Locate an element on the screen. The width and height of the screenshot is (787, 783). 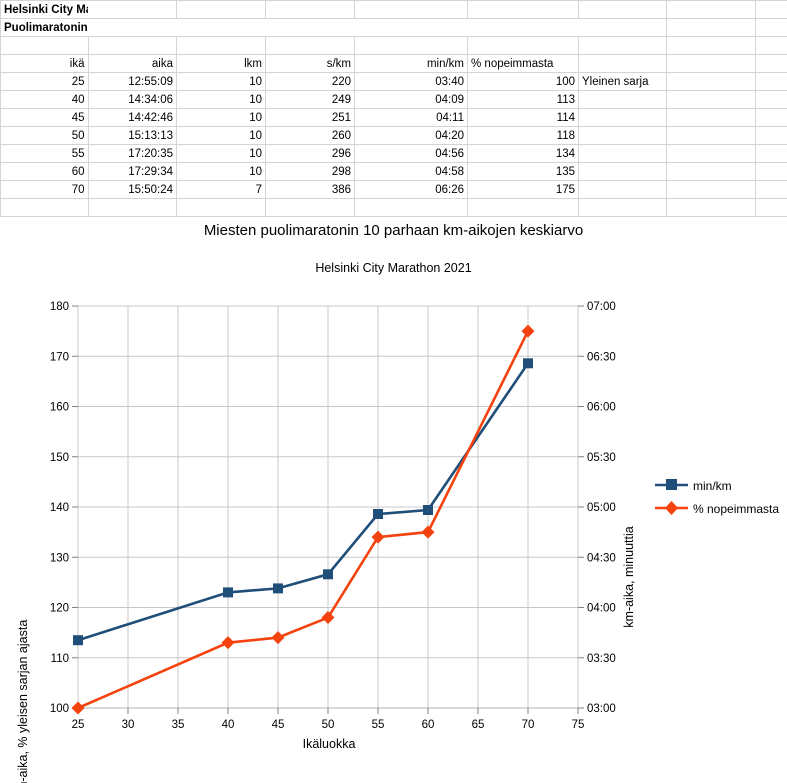
cell-minkm: 04:20 is located at coordinates (411, 135).